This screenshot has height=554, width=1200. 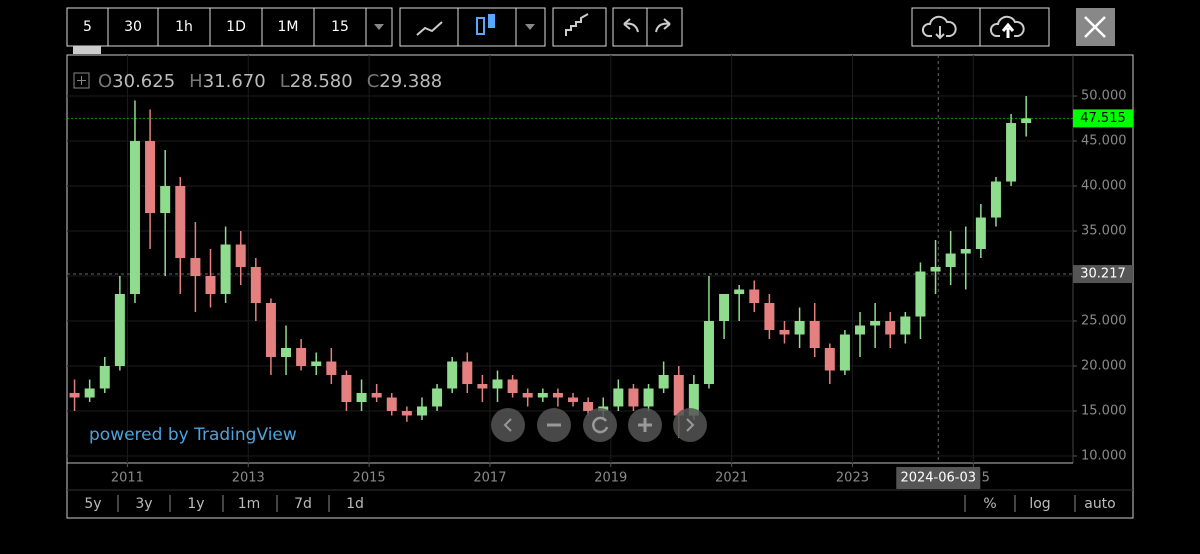 I want to click on interval-label: 30, so click(x=133, y=27).